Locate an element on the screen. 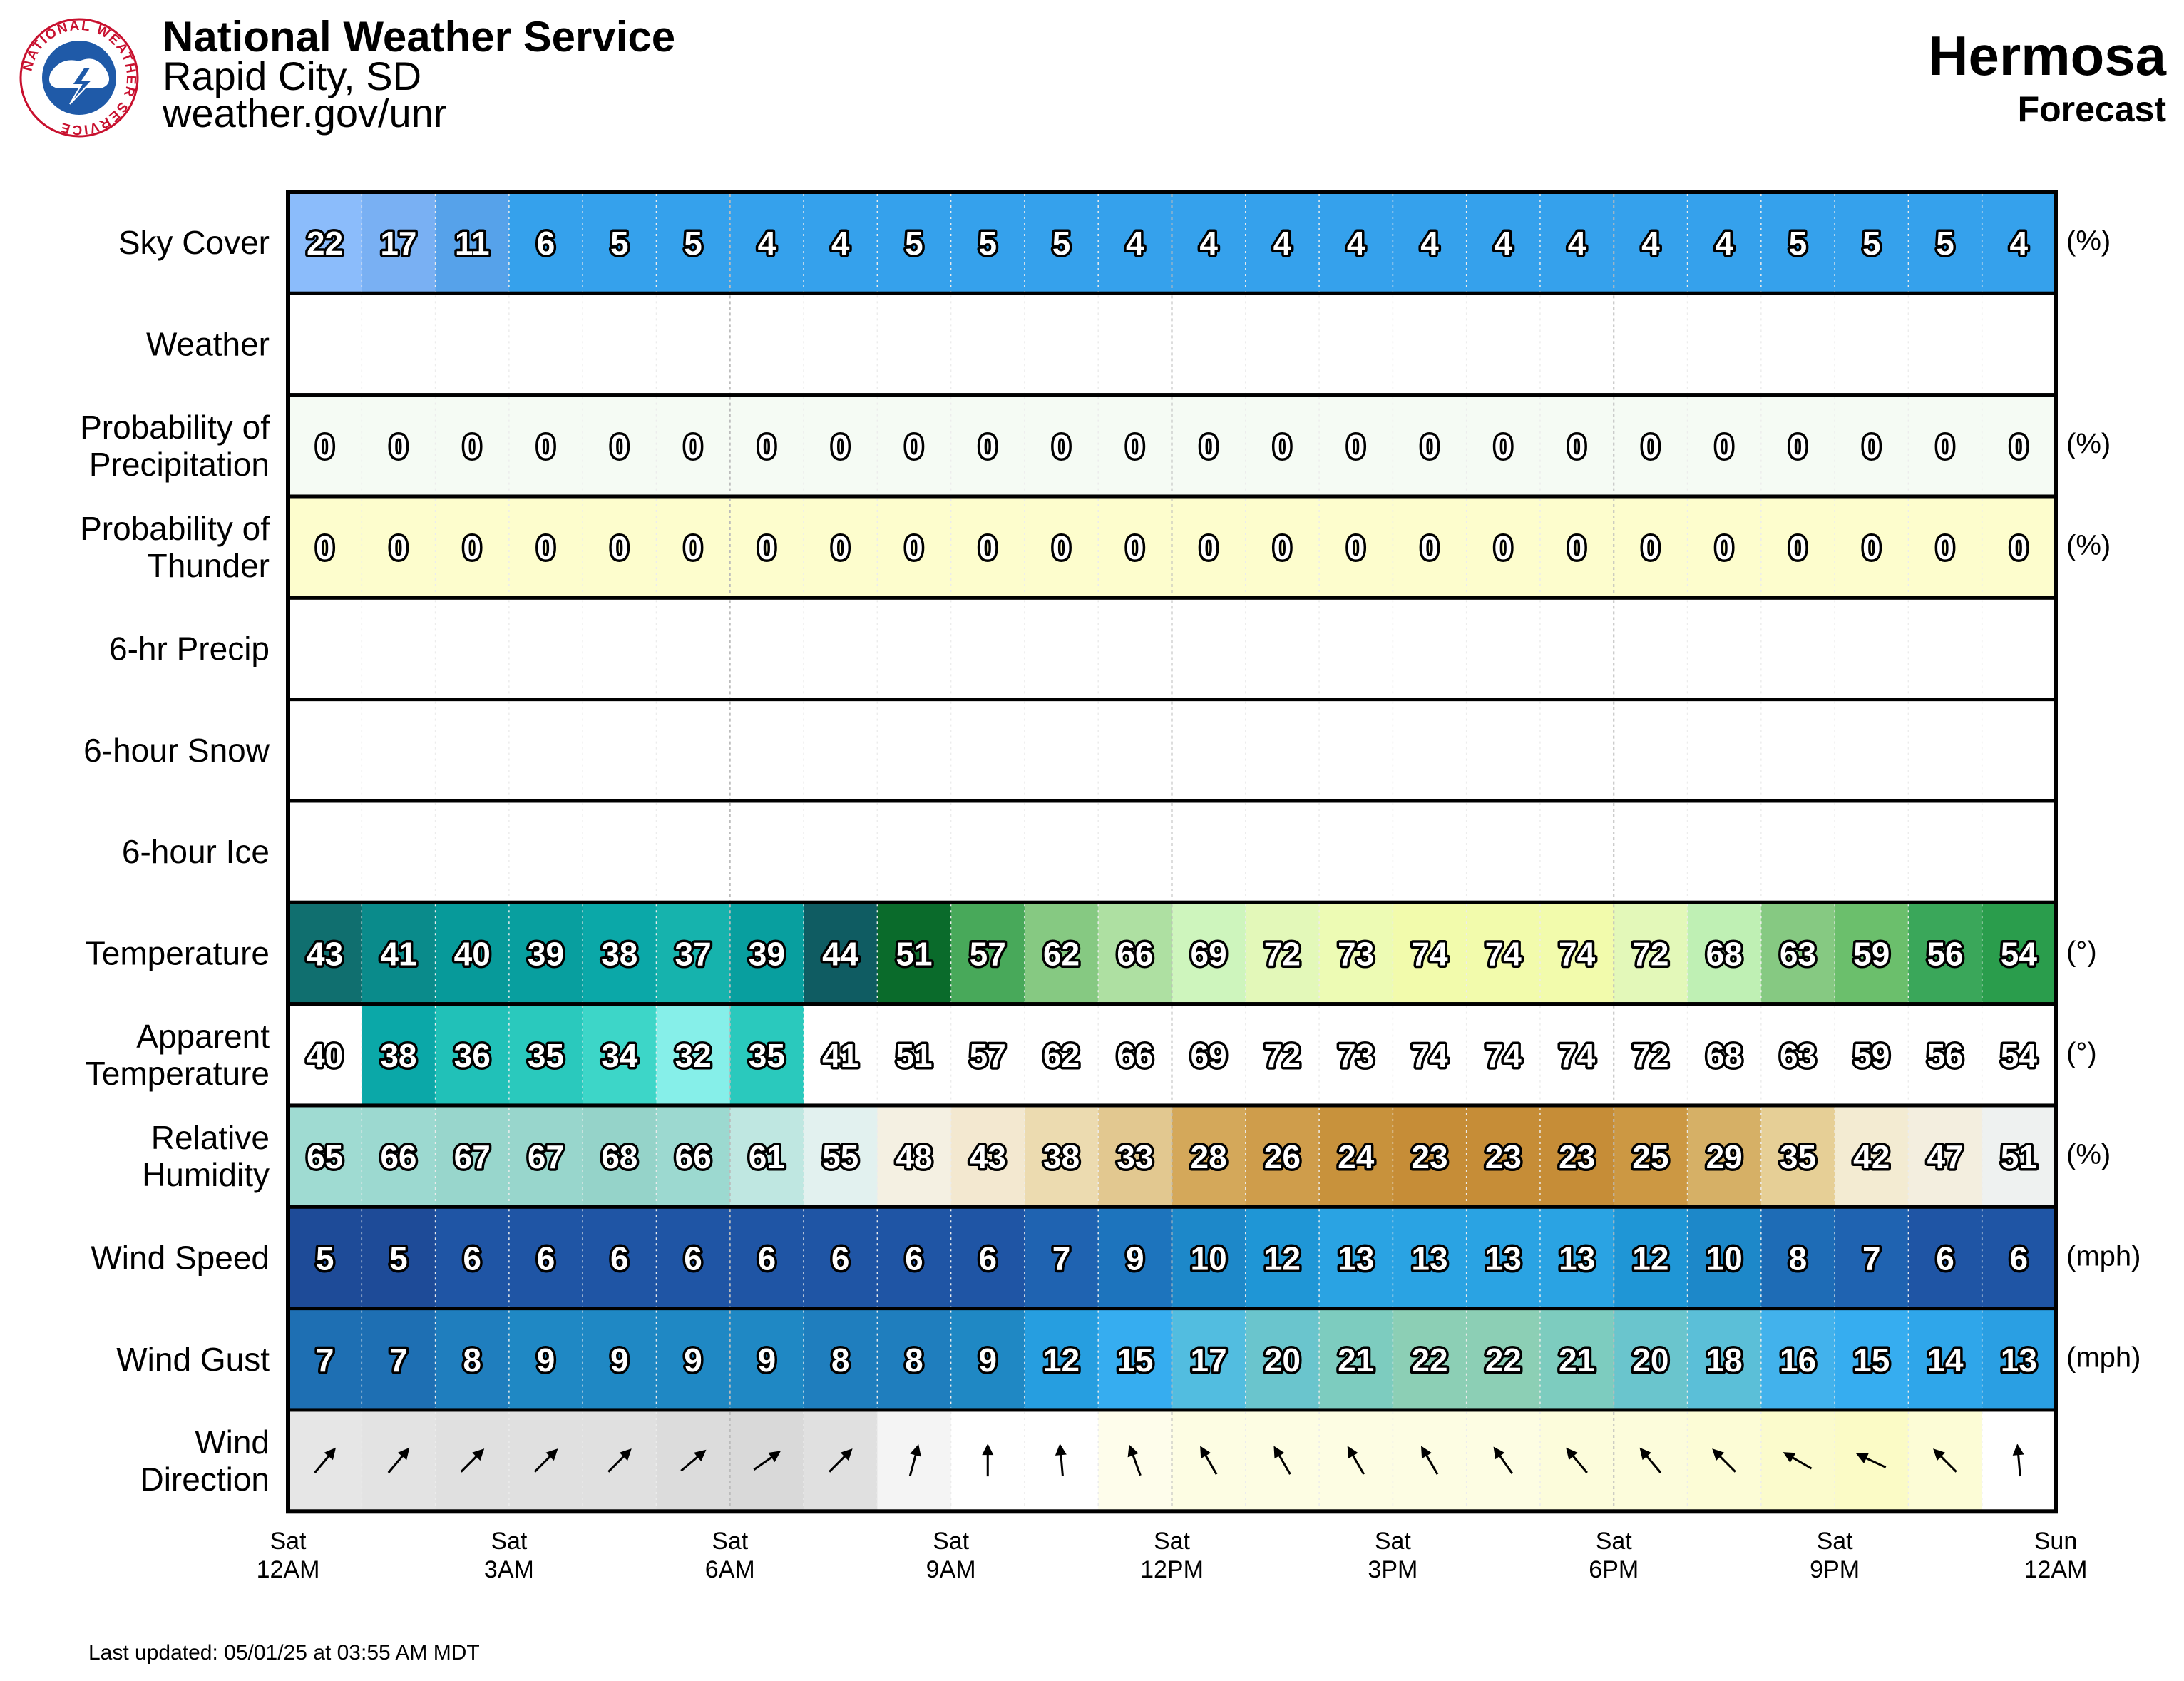  cell-value: 54 is located at coordinates (2019, 953).